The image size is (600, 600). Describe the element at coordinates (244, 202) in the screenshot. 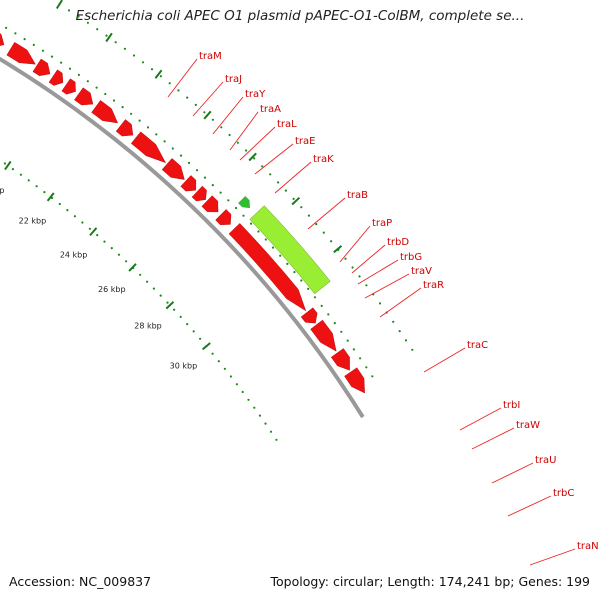

I see `green-feature` at that location.